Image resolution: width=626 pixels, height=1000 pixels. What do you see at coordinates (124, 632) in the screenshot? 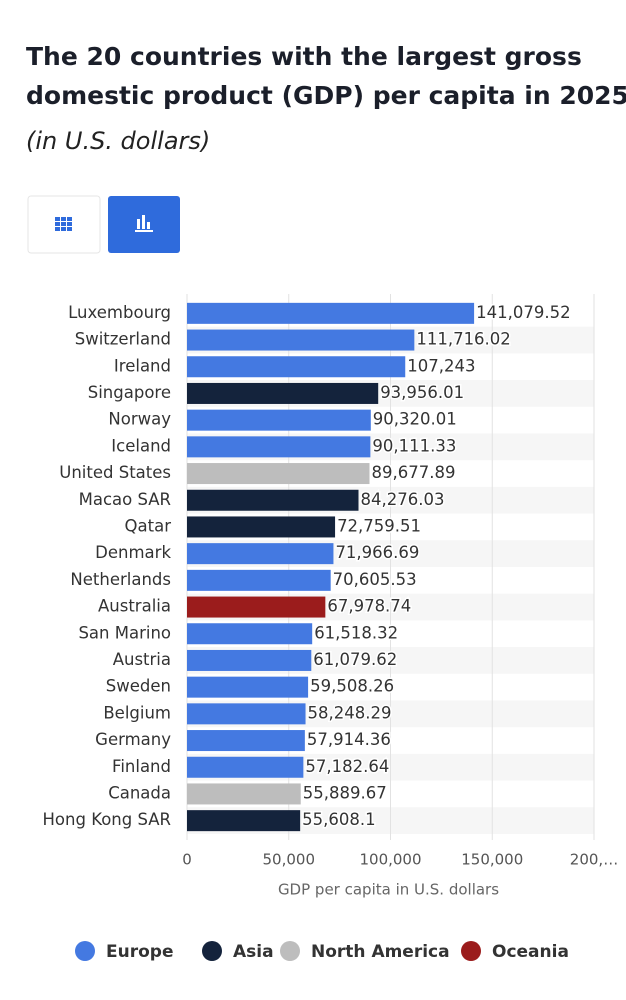
I see `y-tick-label: San Marino` at bounding box center [124, 632].